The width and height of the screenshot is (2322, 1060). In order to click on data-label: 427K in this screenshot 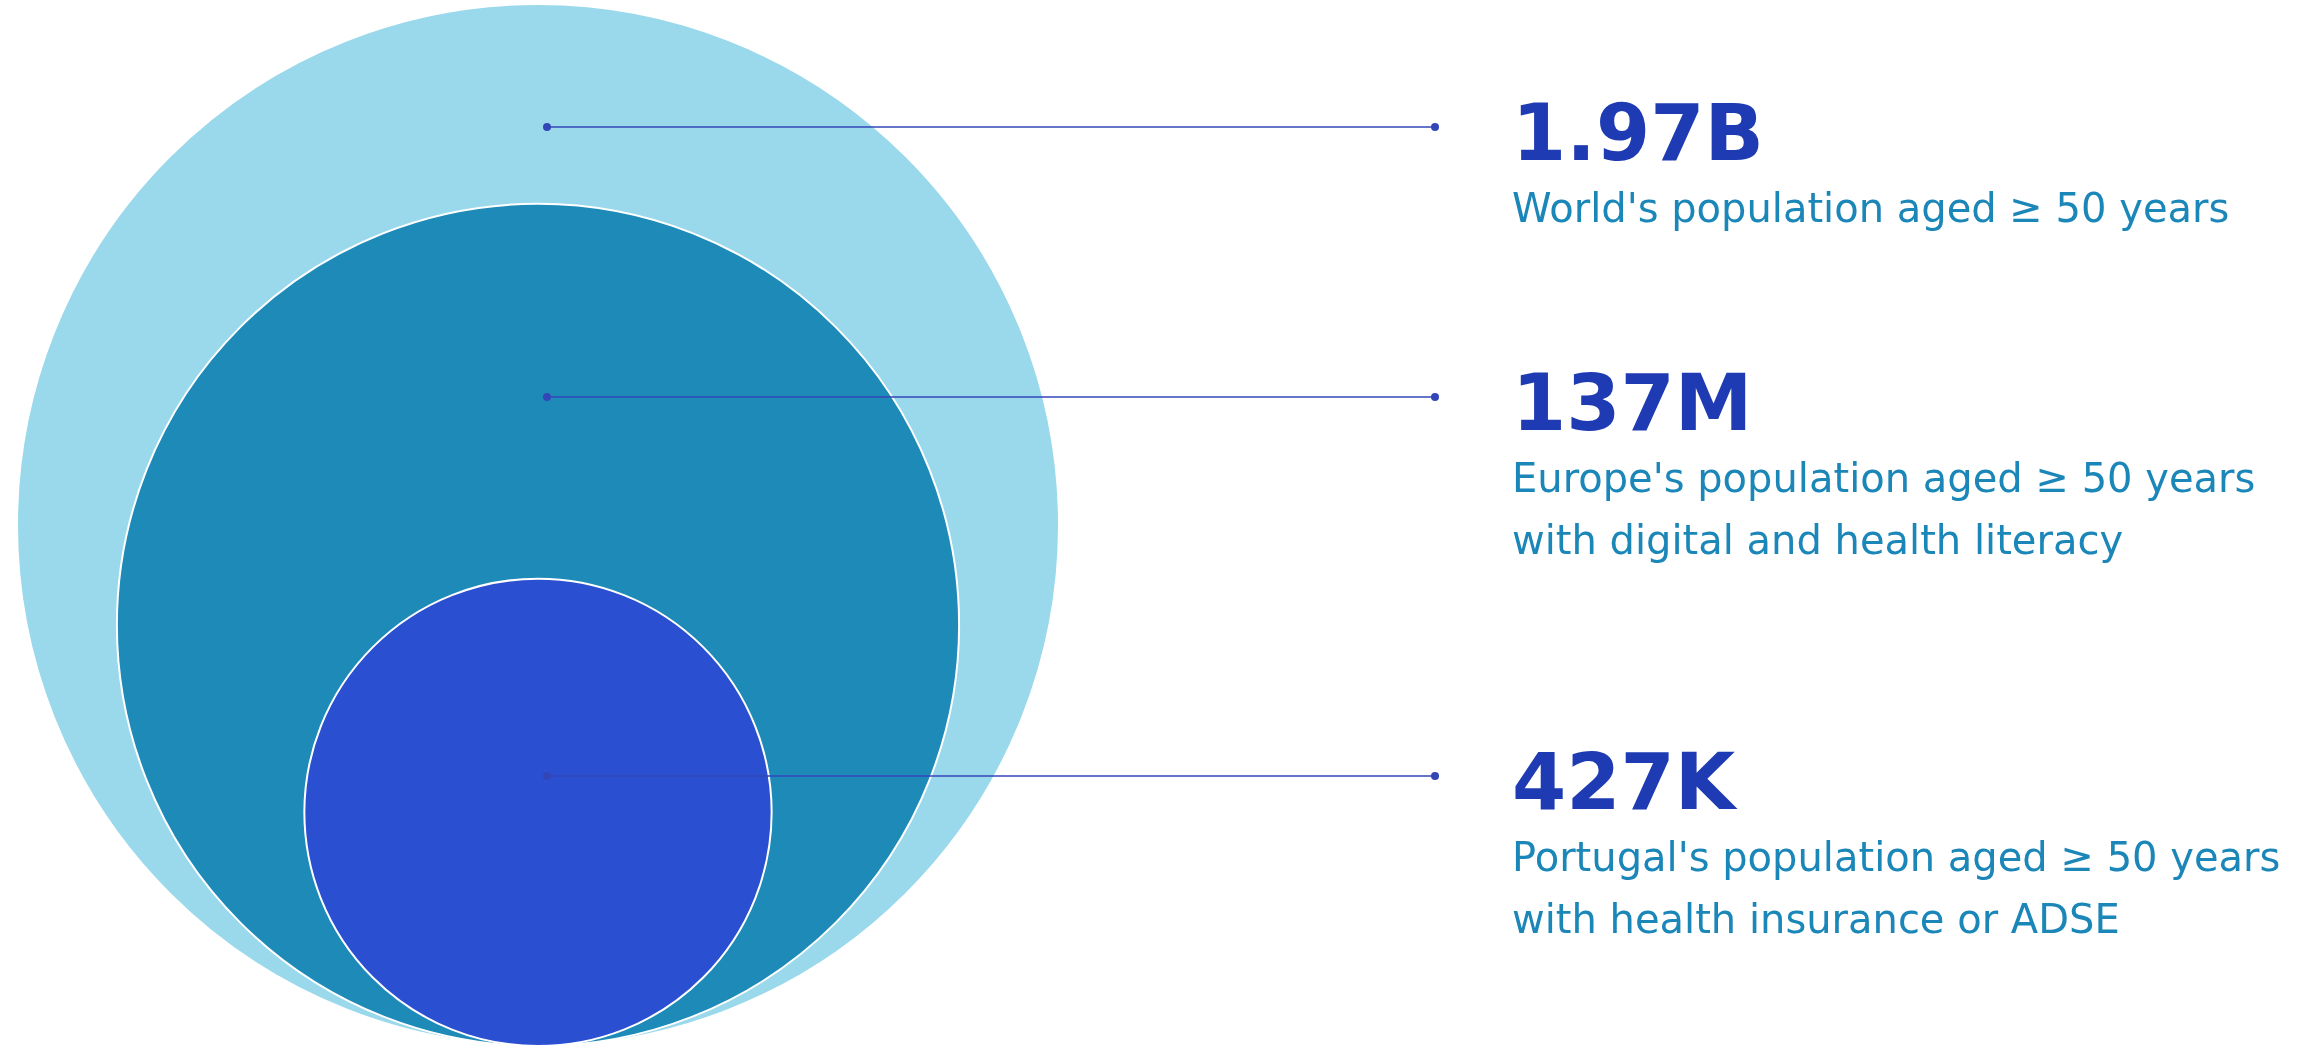, I will do `click(1625, 782)`.